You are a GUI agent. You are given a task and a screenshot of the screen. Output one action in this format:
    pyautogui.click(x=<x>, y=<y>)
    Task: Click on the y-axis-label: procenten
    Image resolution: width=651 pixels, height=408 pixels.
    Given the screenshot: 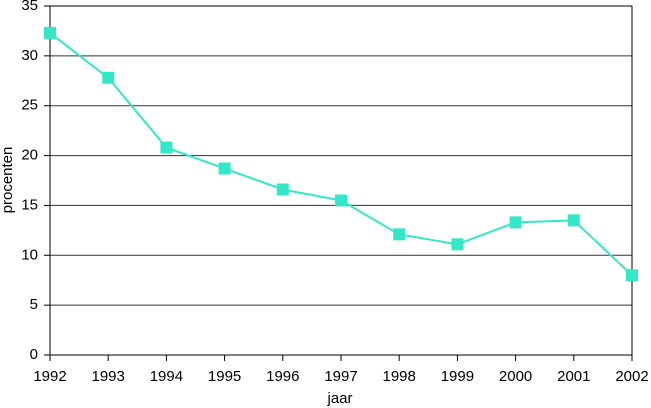 What is the action you would take?
    pyautogui.click(x=8, y=180)
    